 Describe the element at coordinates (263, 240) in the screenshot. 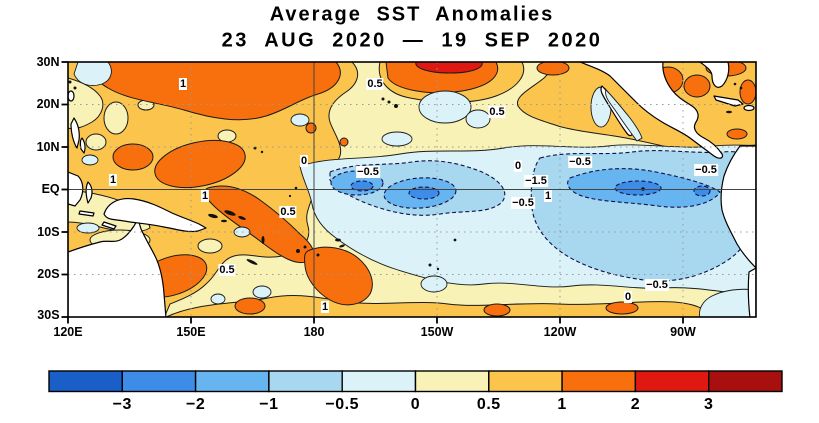

I see `vanuatu-islands` at that location.